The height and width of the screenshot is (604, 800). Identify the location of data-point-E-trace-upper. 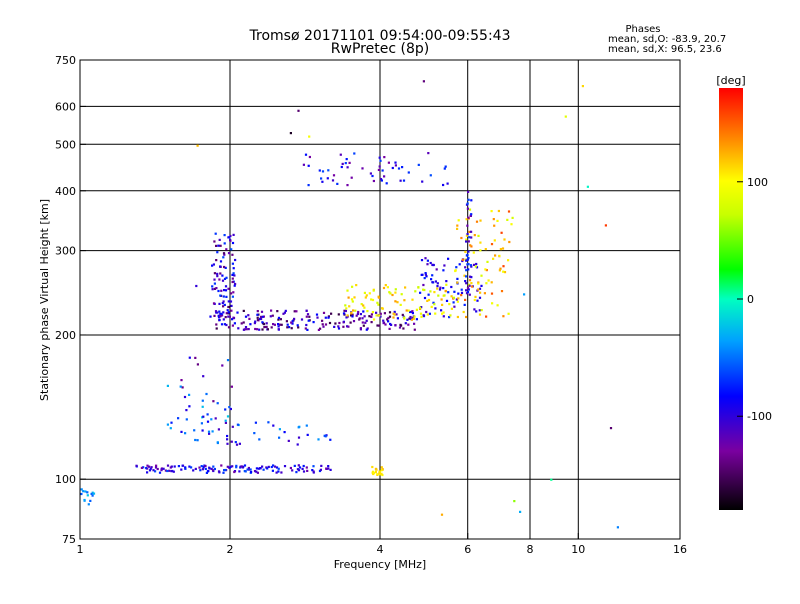
(231, 441).